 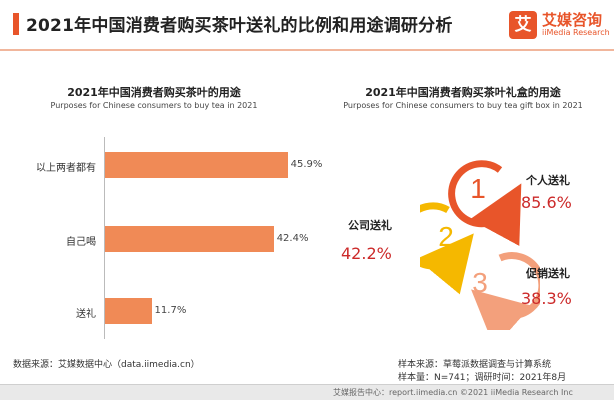 I want to click on gift-label-company: 公司送礼, so click(x=370, y=225).